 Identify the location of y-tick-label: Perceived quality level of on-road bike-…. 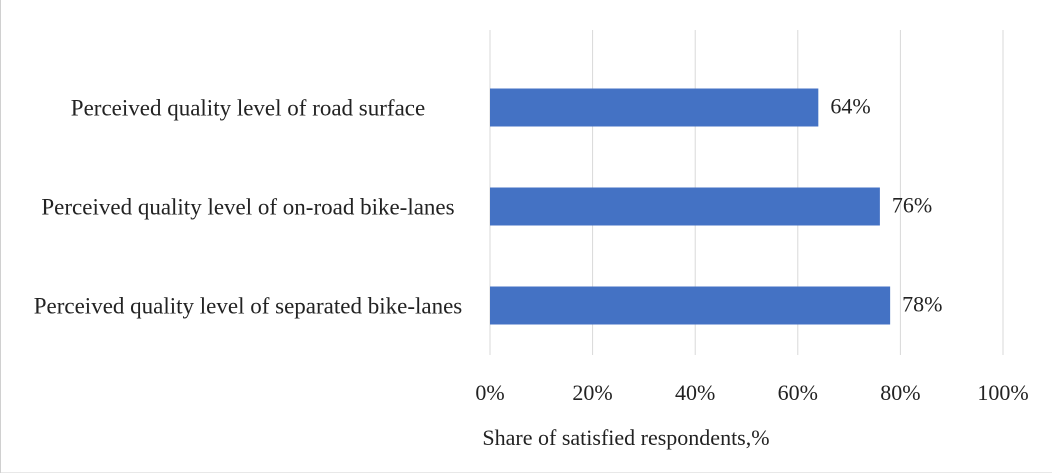
(248, 206).